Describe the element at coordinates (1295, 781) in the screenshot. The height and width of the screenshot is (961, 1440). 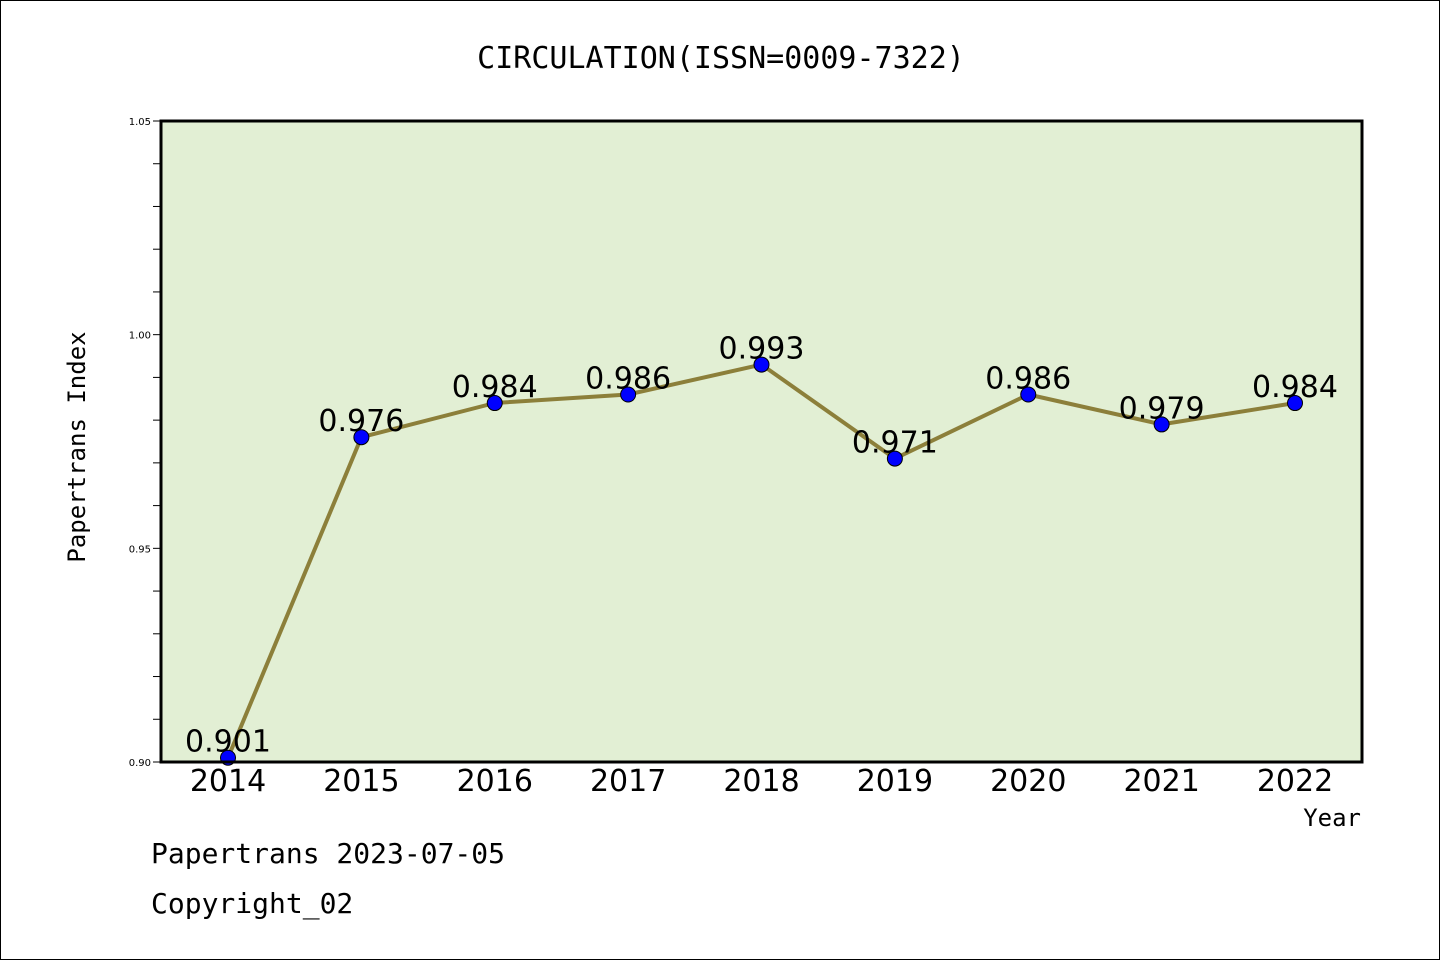
I see `x-tick-label: 2022` at that location.